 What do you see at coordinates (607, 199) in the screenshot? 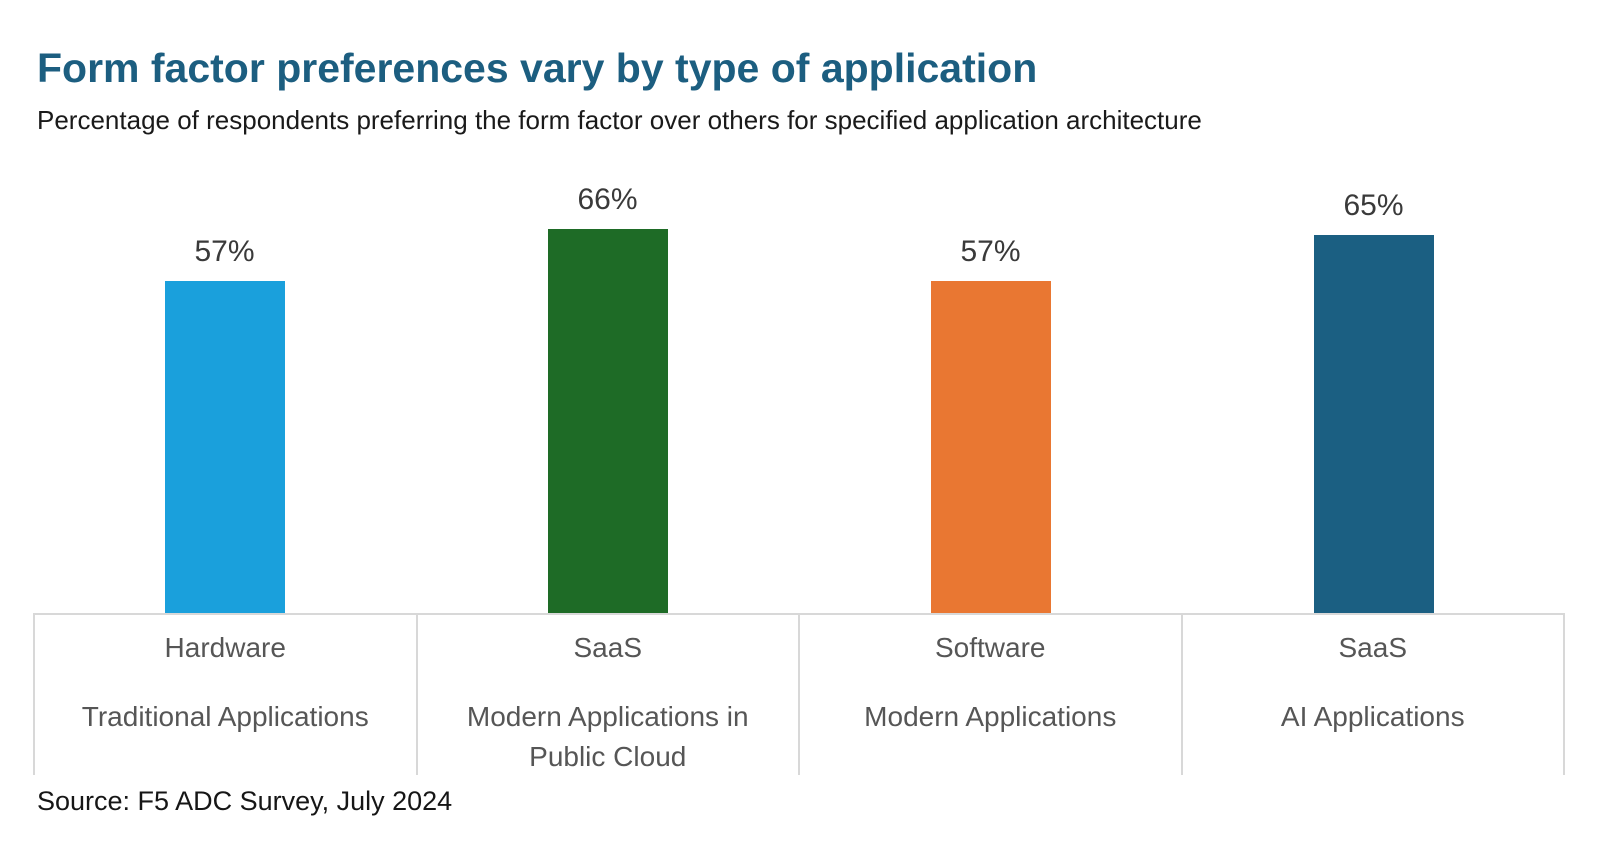
I see `bar-value-label: 66%` at bounding box center [607, 199].